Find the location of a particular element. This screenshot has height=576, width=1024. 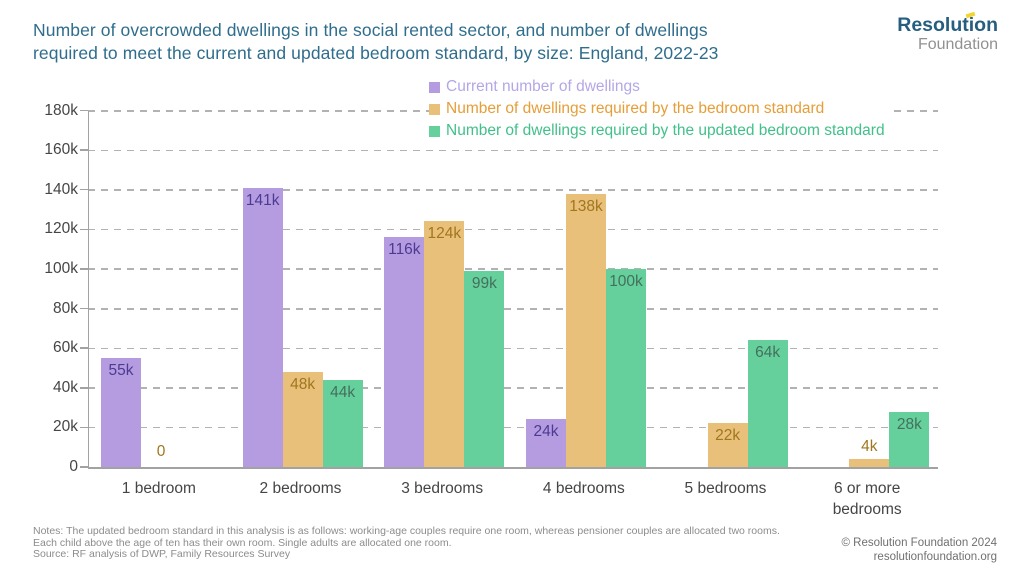

legend-item: Current number of dwellings is located at coordinates (659, 87).